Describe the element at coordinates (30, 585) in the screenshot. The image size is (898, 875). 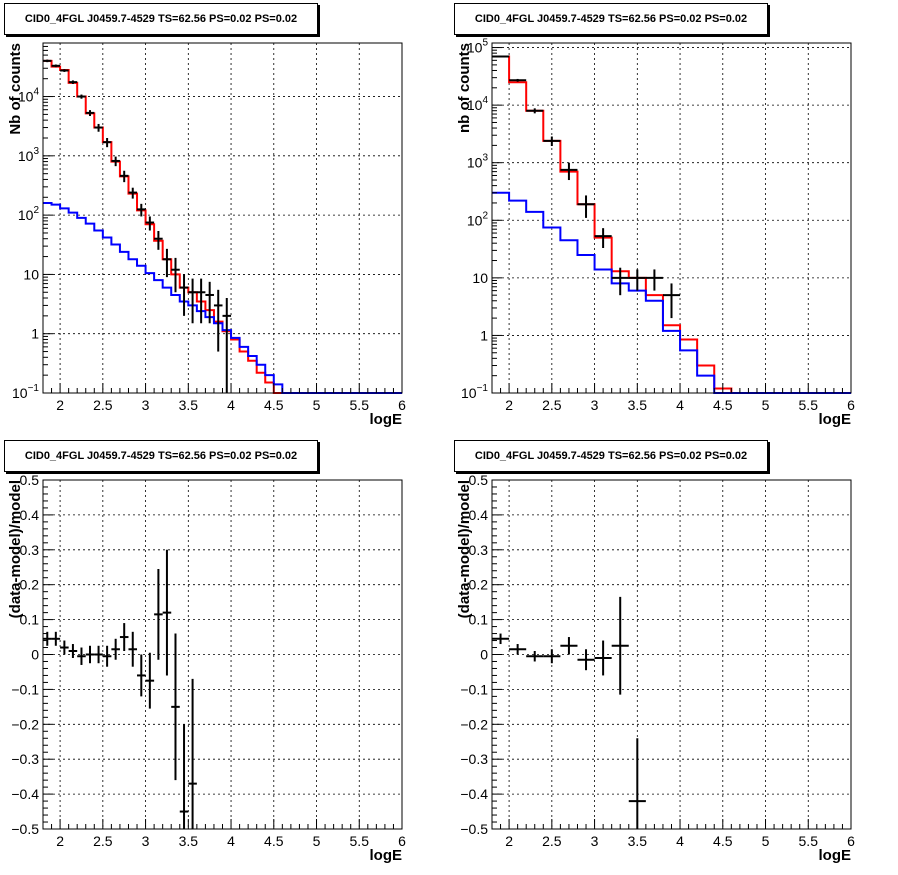
I see `y-tick-label: 0.2` at that location.